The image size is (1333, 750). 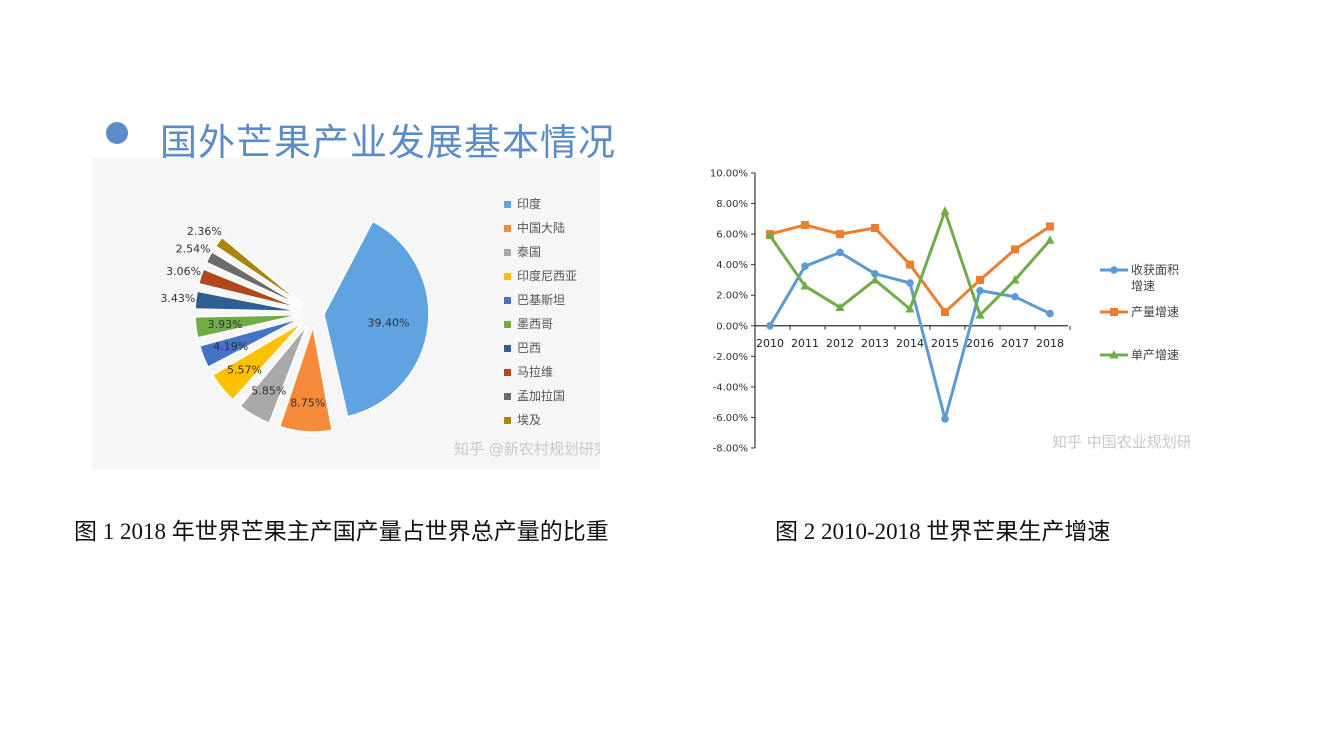 What do you see at coordinates (535, 324) in the screenshot?
I see `legend-label: 墨西哥` at bounding box center [535, 324].